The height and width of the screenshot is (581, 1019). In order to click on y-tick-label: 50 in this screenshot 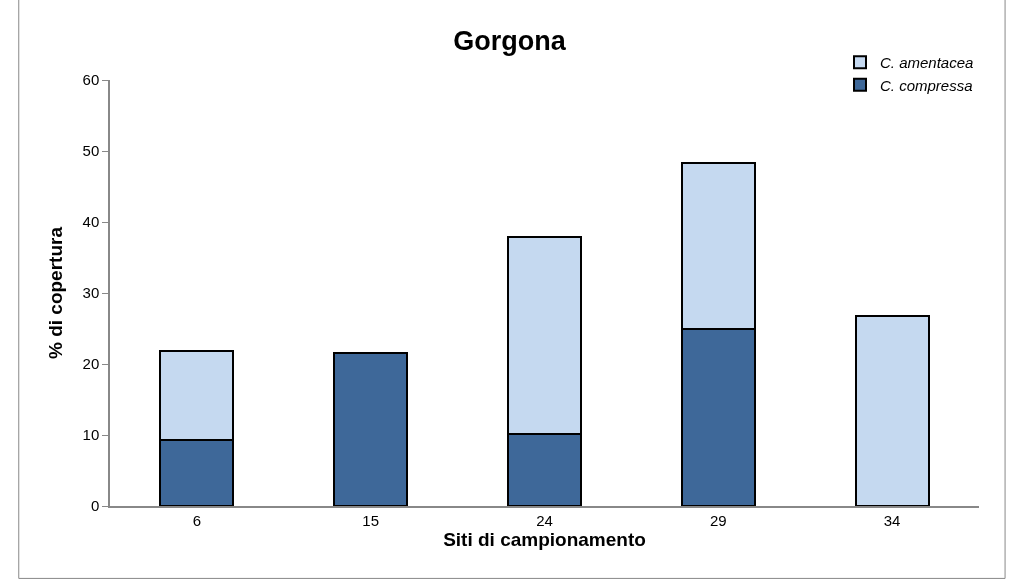, I will do `click(91, 151)`.